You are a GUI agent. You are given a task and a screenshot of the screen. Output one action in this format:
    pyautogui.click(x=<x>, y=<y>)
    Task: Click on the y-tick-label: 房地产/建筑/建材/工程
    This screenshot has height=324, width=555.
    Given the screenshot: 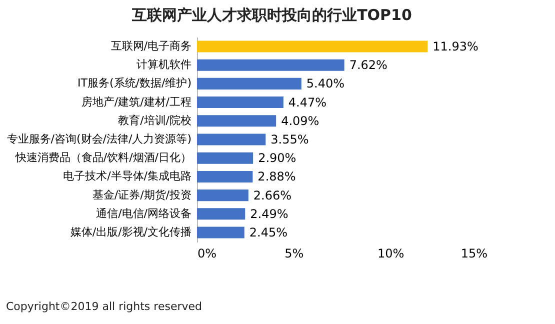 What is the action you would take?
    pyautogui.click(x=136, y=101)
    